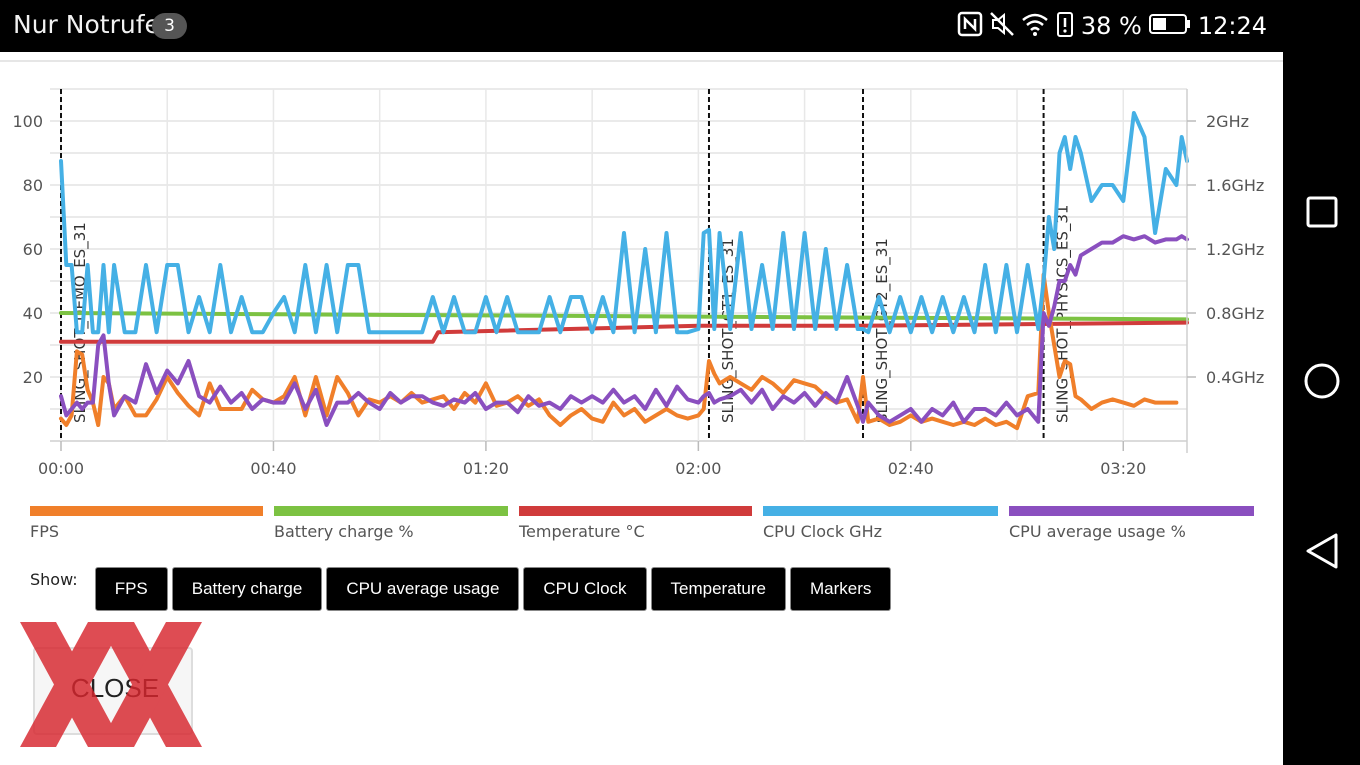 The height and width of the screenshot is (765, 1360). I want to click on status-bar: Nur Notrufe 3 38 % 12:24, so click(680, 26).